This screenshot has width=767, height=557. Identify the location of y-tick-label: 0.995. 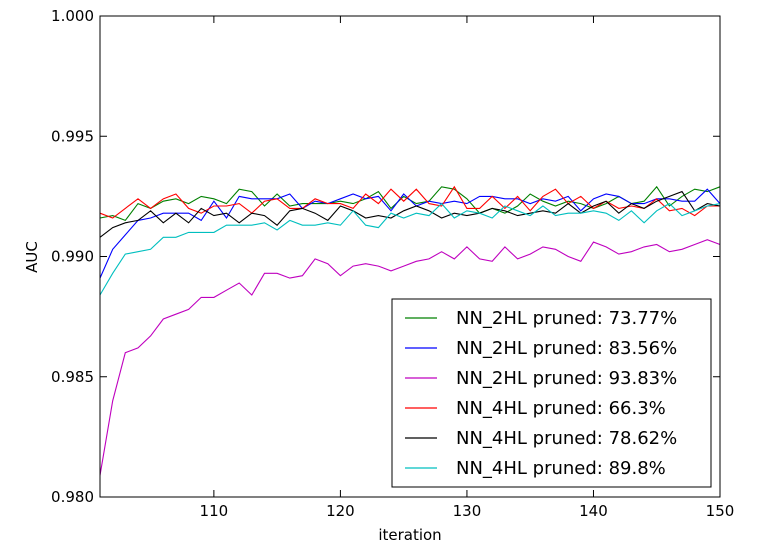
(72, 136).